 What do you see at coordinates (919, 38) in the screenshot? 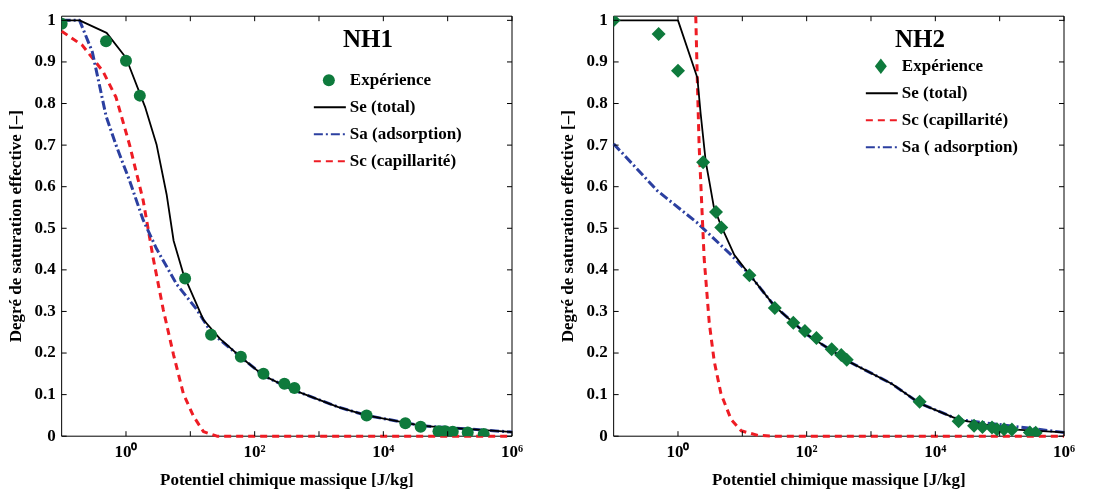
I see `chart-title: NH2` at bounding box center [919, 38].